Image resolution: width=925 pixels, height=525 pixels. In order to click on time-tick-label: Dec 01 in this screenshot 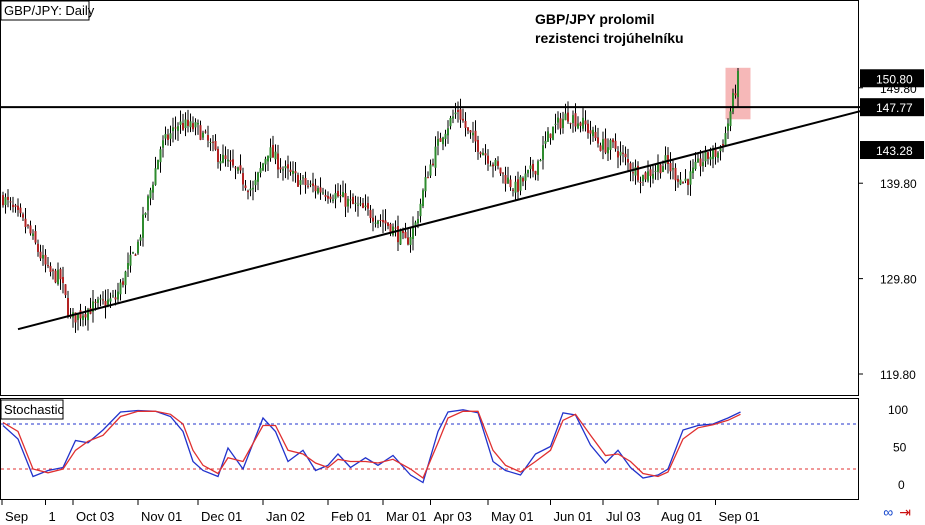, I will do `click(221, 516)`.